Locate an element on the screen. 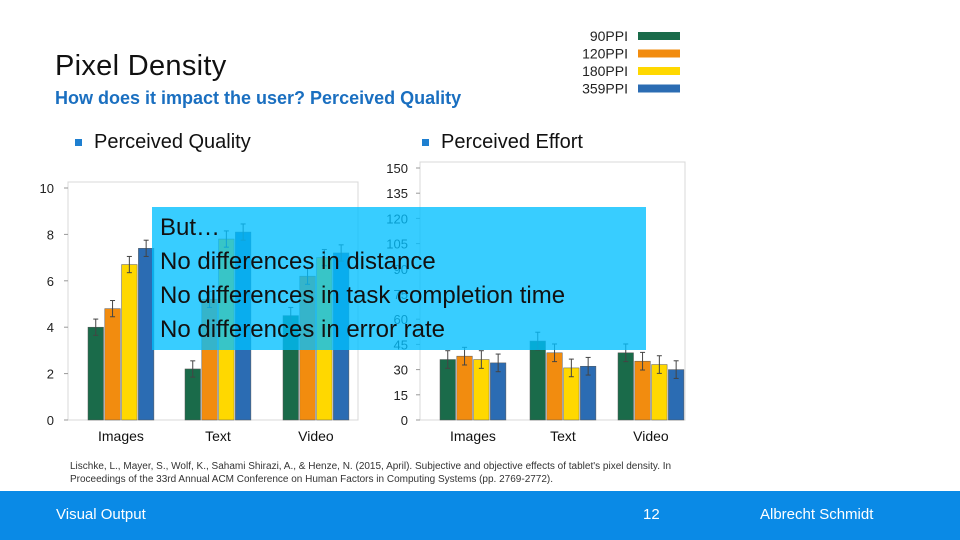 This screenshot has height=540, width=960. footer-bar: Visual Output 12 Albrecht Schmidt is located at coordinates (480, 515).